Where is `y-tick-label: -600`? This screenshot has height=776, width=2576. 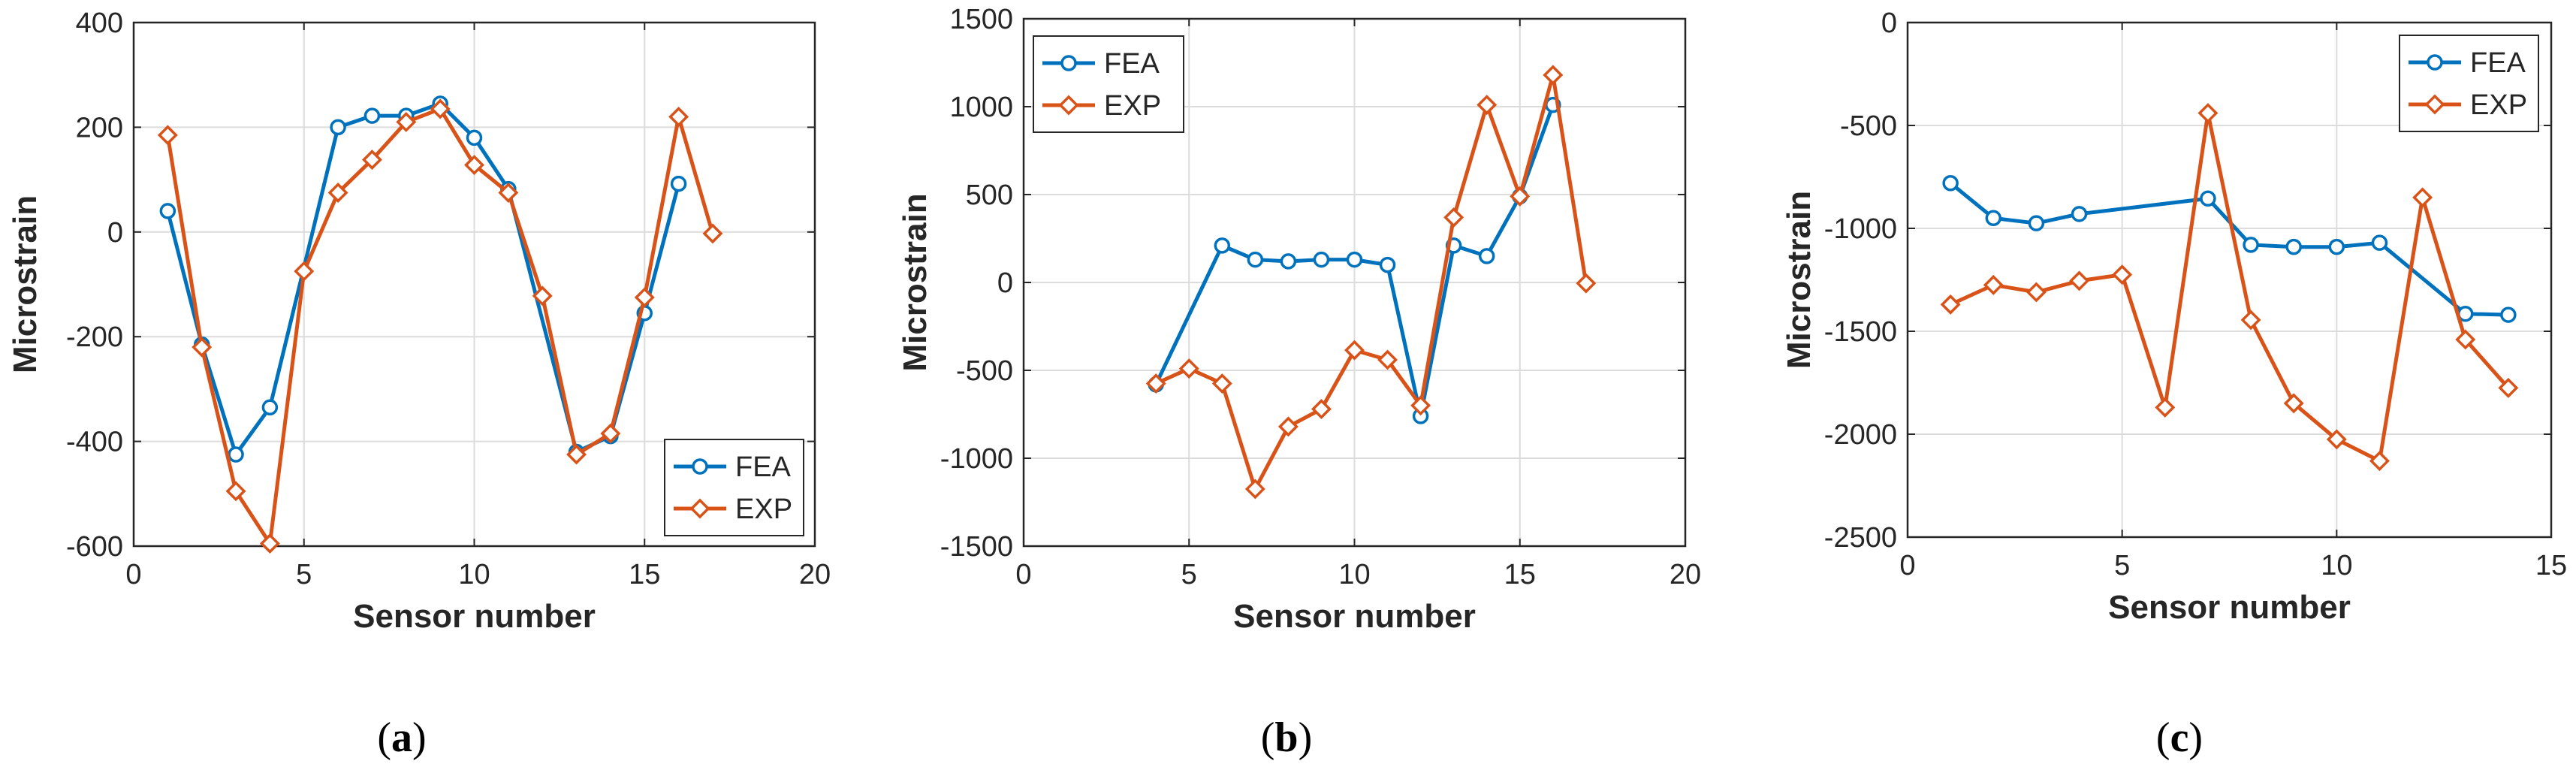
y-tick-label: -600 is located at coordinates (94, 547).